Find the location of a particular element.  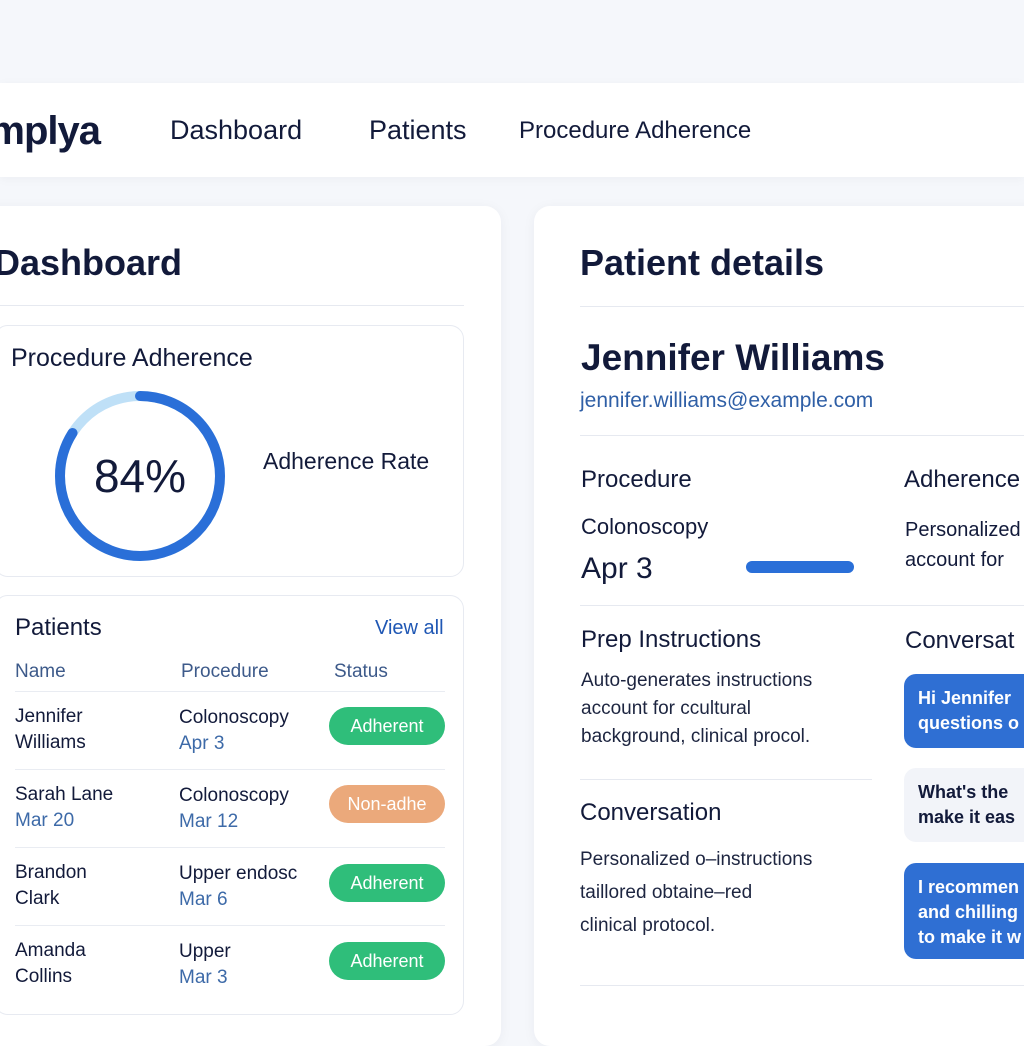

patient-name: Amanda Collins is located at coordinates (50, 963).